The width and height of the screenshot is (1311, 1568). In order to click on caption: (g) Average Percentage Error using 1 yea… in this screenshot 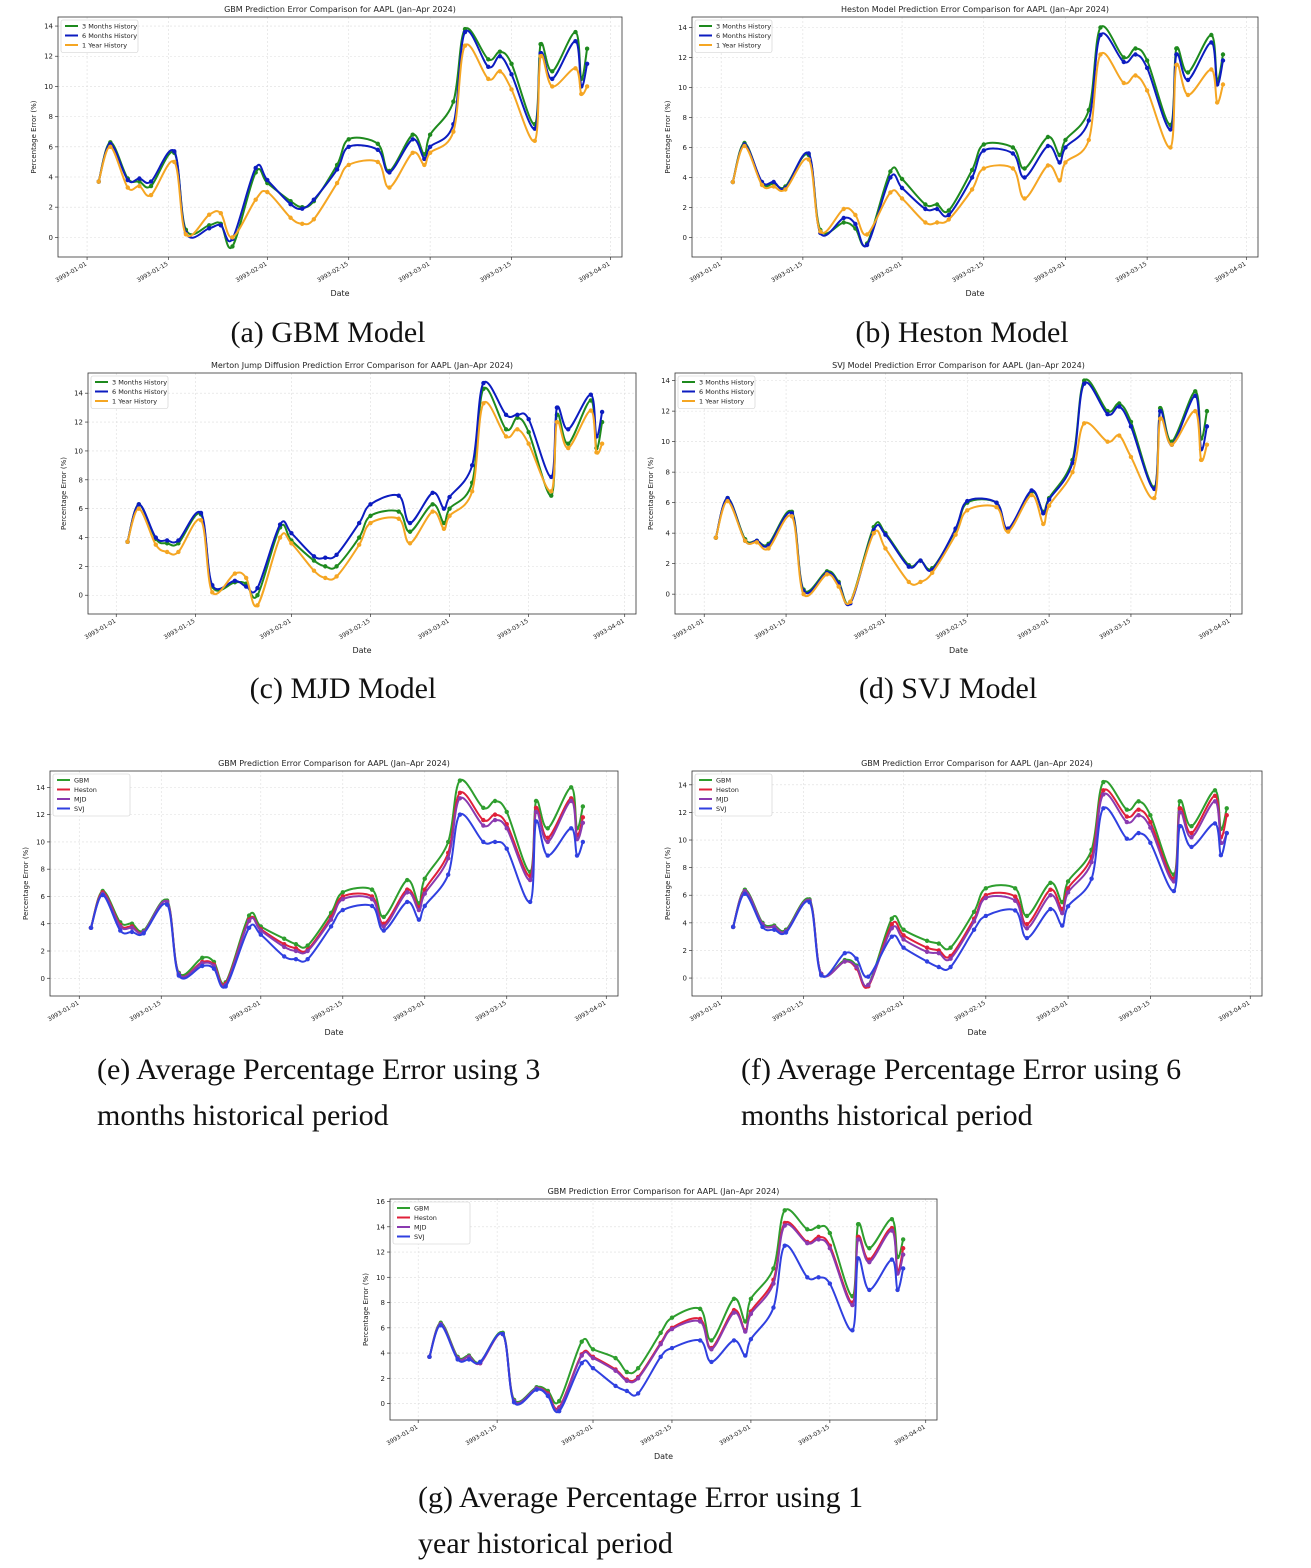, I will do `click(641, 1520)`.